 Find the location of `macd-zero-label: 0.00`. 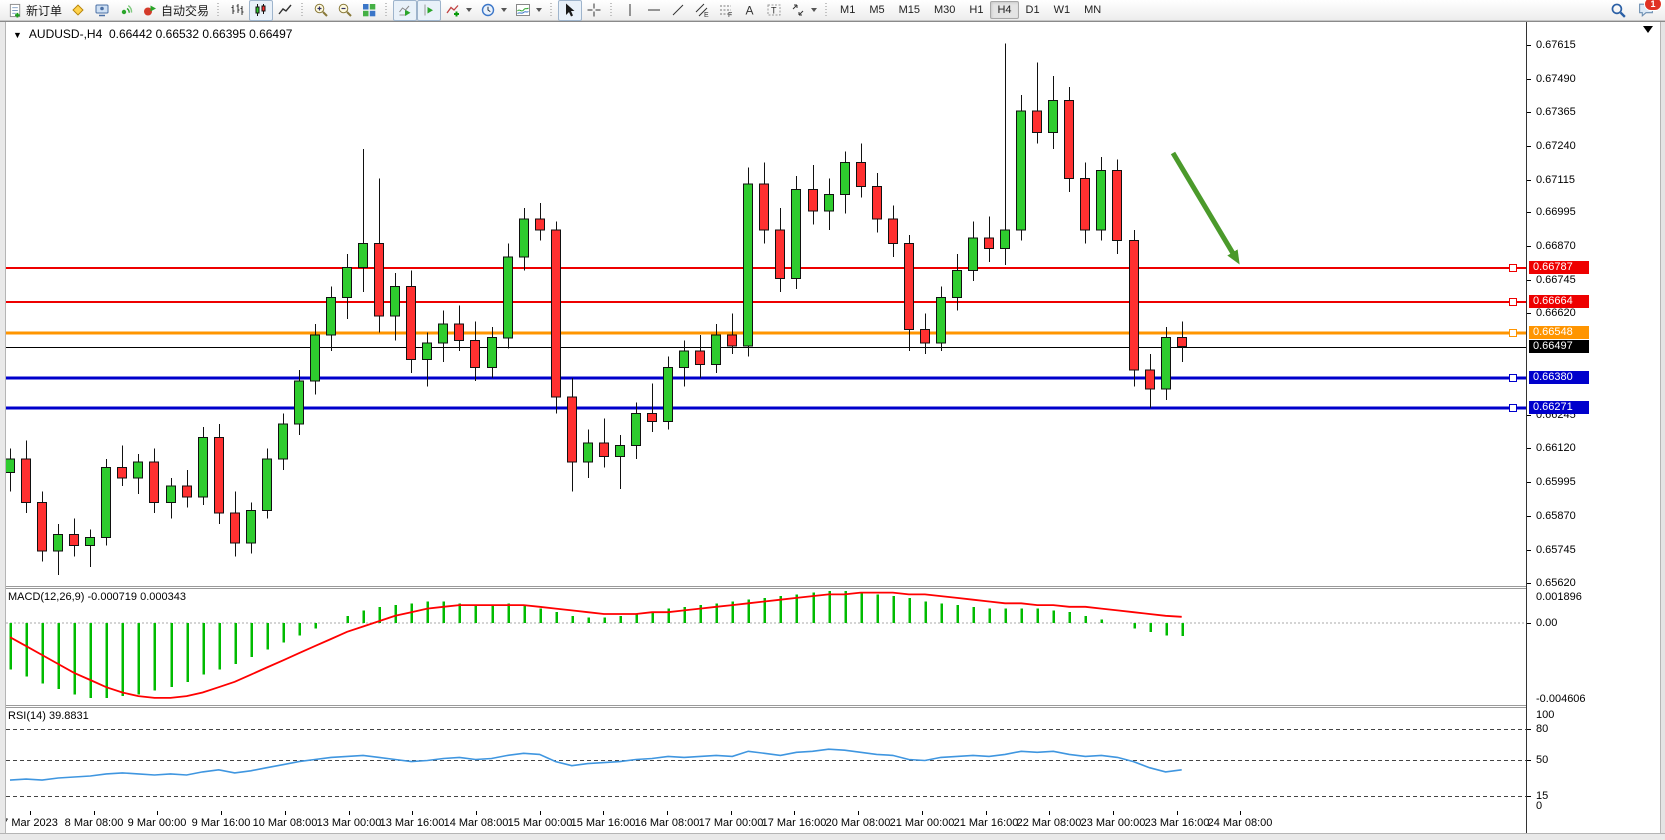

macd-zero-label: 0.00 is located at coordinates (1547, 623).